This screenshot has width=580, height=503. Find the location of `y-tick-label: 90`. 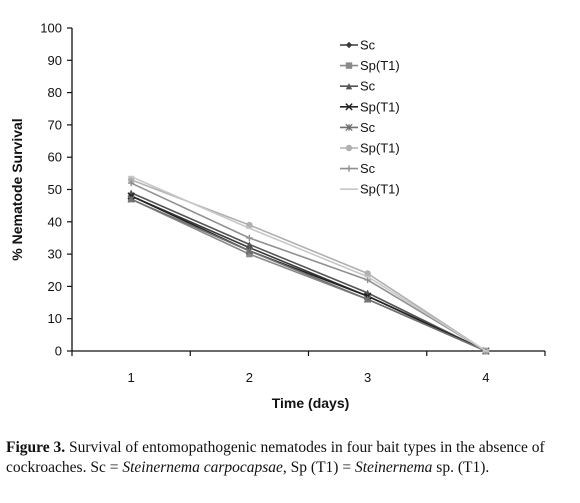

y-tick-label: 90 is located at coordinates (55, 60).